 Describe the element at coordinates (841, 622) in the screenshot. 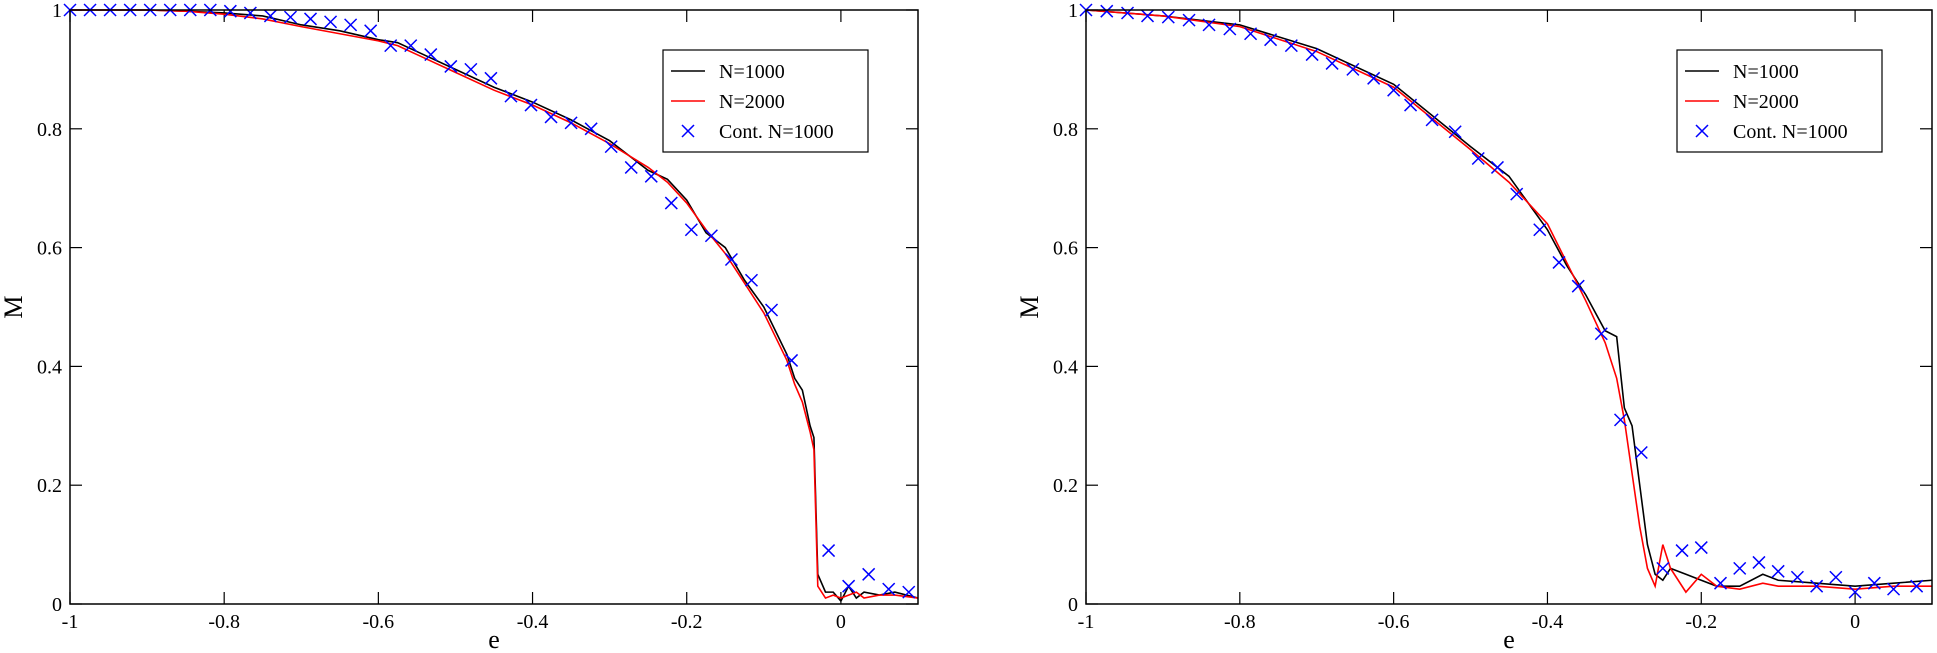

I see `x-tick-label: 0` at that location.